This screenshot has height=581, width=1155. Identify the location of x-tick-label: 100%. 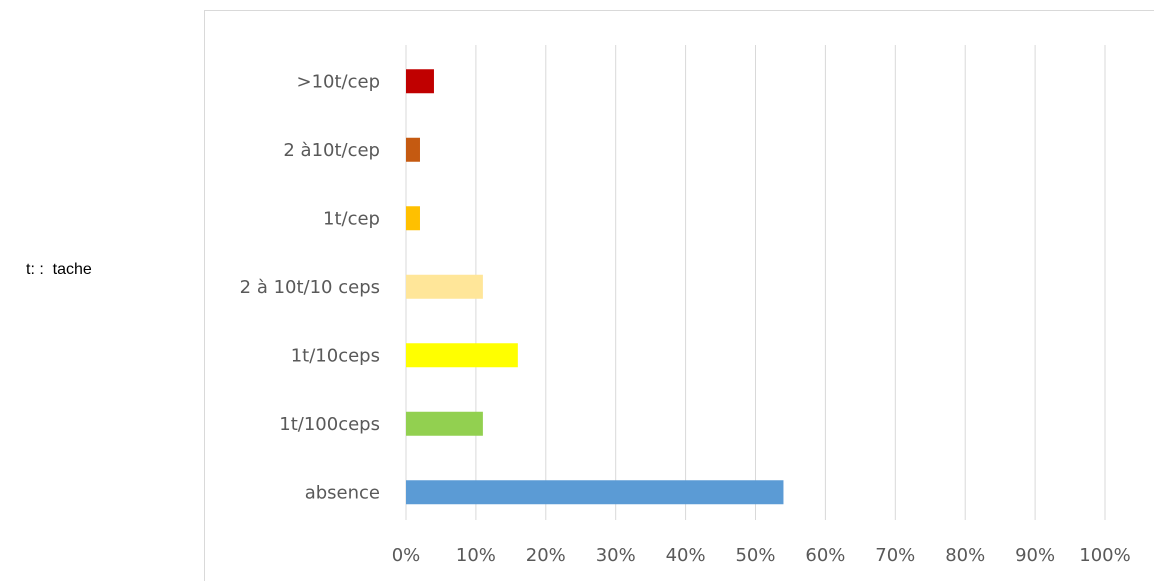
(1104, 555).